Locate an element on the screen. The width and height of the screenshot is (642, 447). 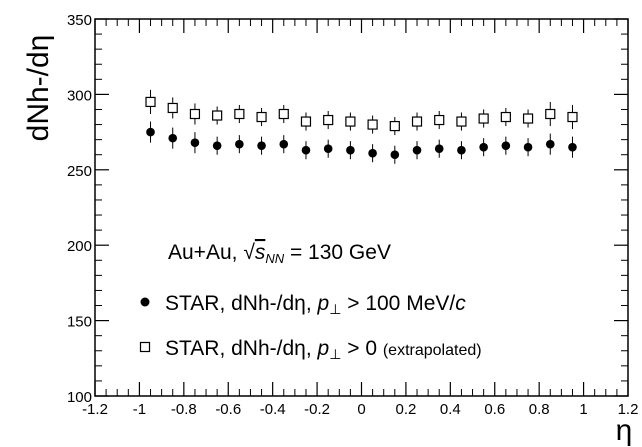
y-tick-label: 200 is located at coordinates (79, 246).